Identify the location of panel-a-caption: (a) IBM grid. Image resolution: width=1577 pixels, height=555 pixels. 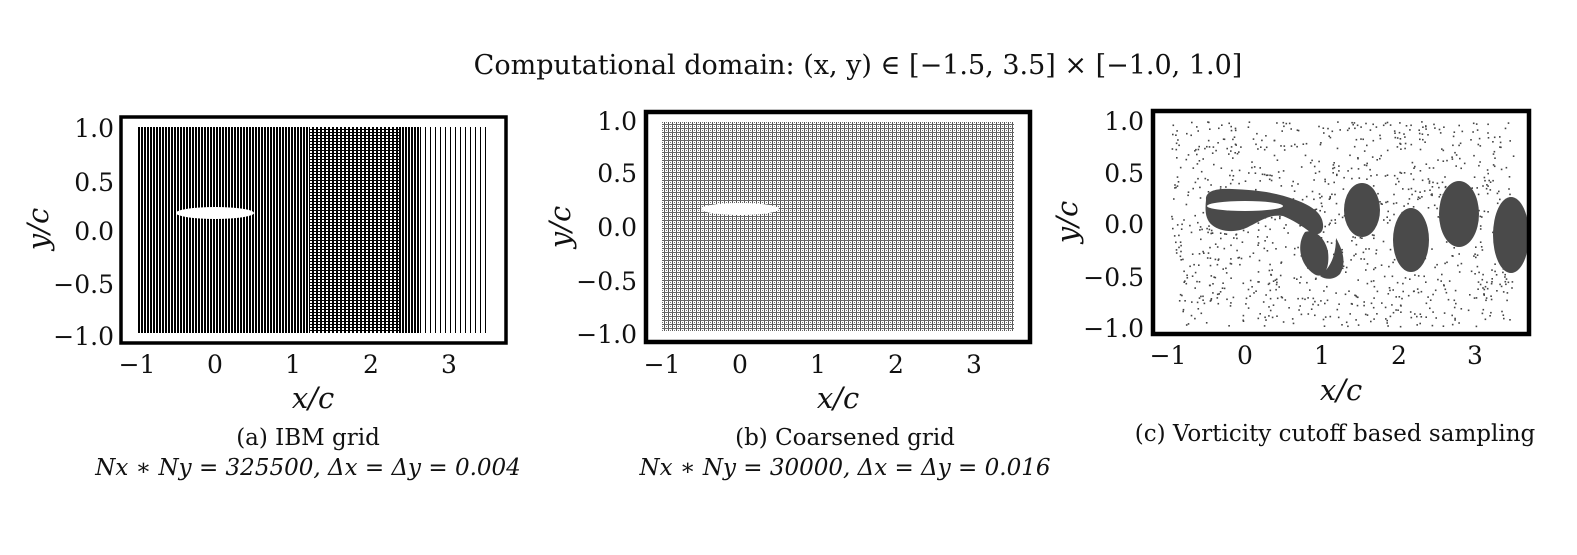
(308, 438).